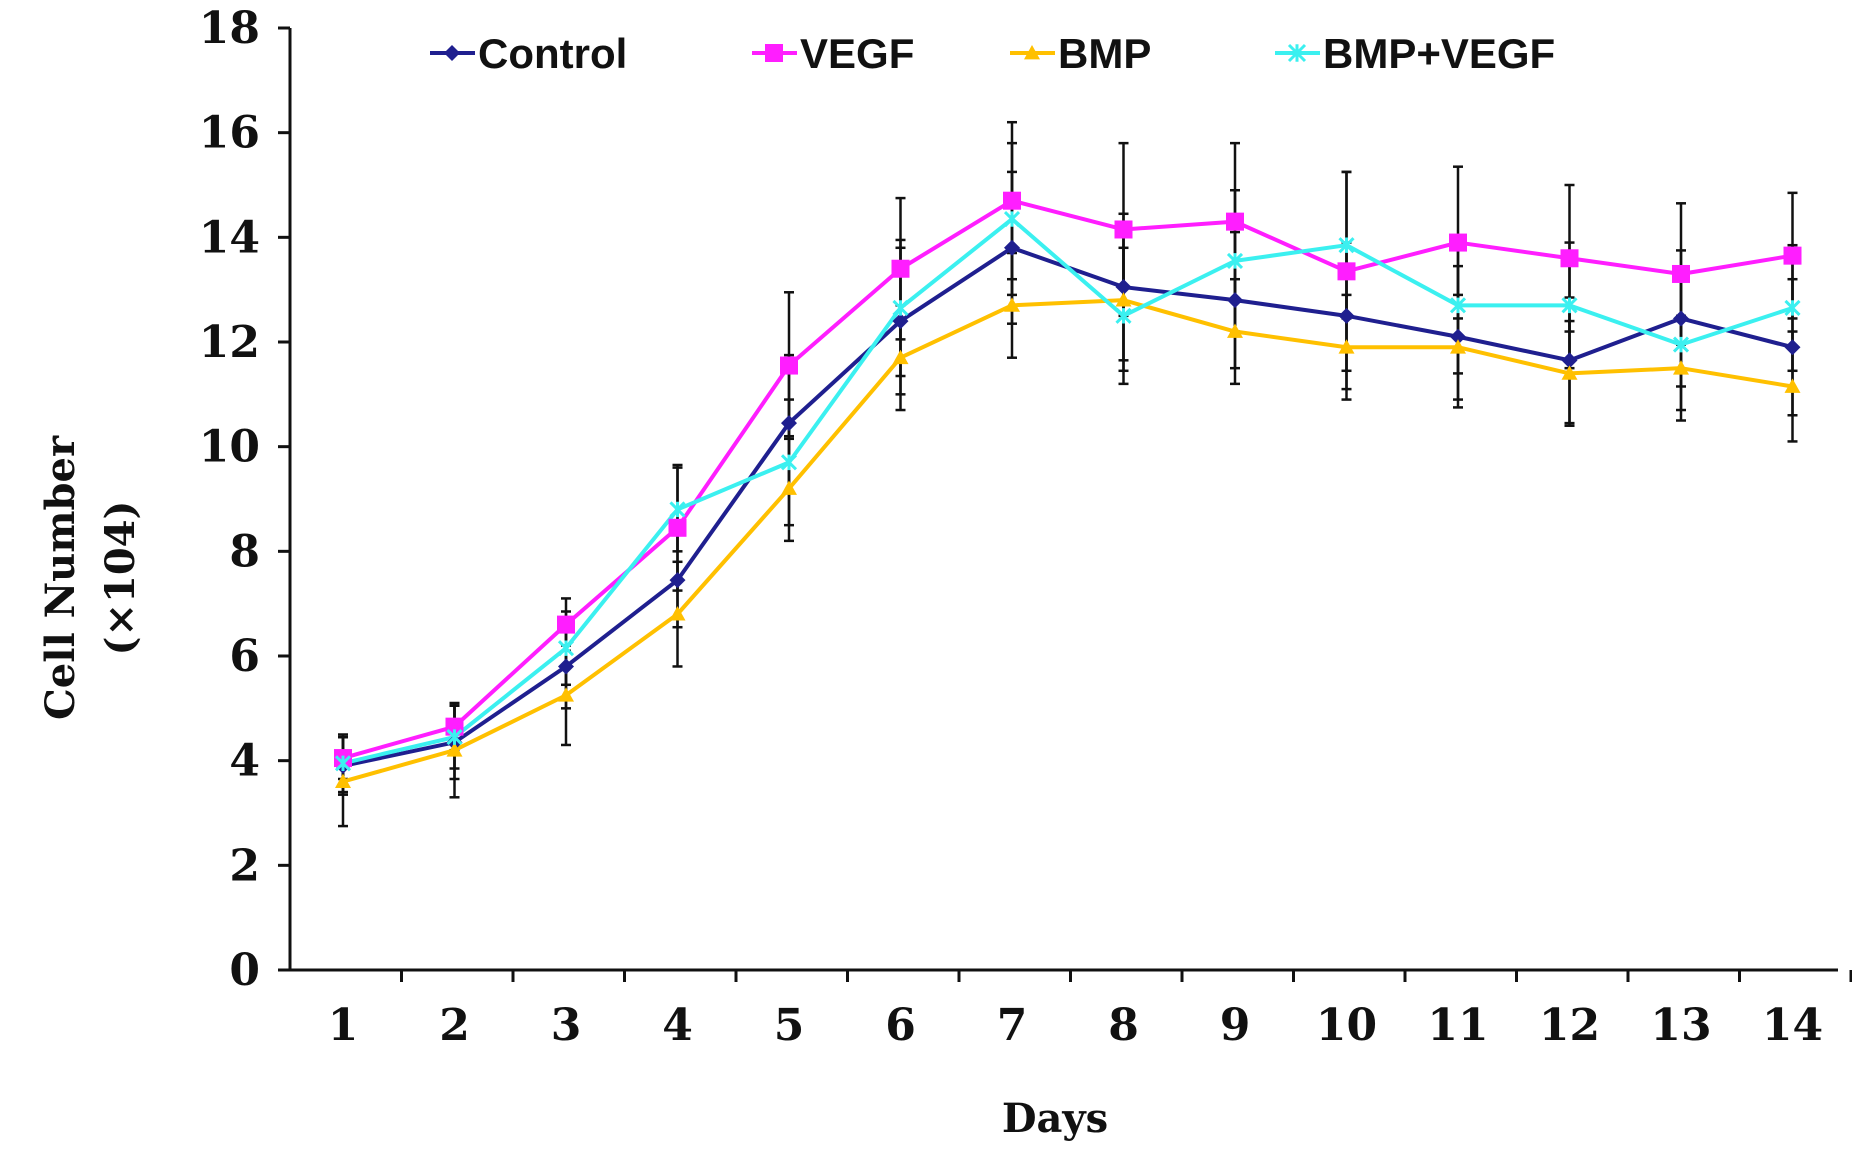 Image resolution: width=1852 pixels, height=1158 pixels. I want to click on legend-label-bmp-vegf: BMP+VEGF, so click(1439, 53).